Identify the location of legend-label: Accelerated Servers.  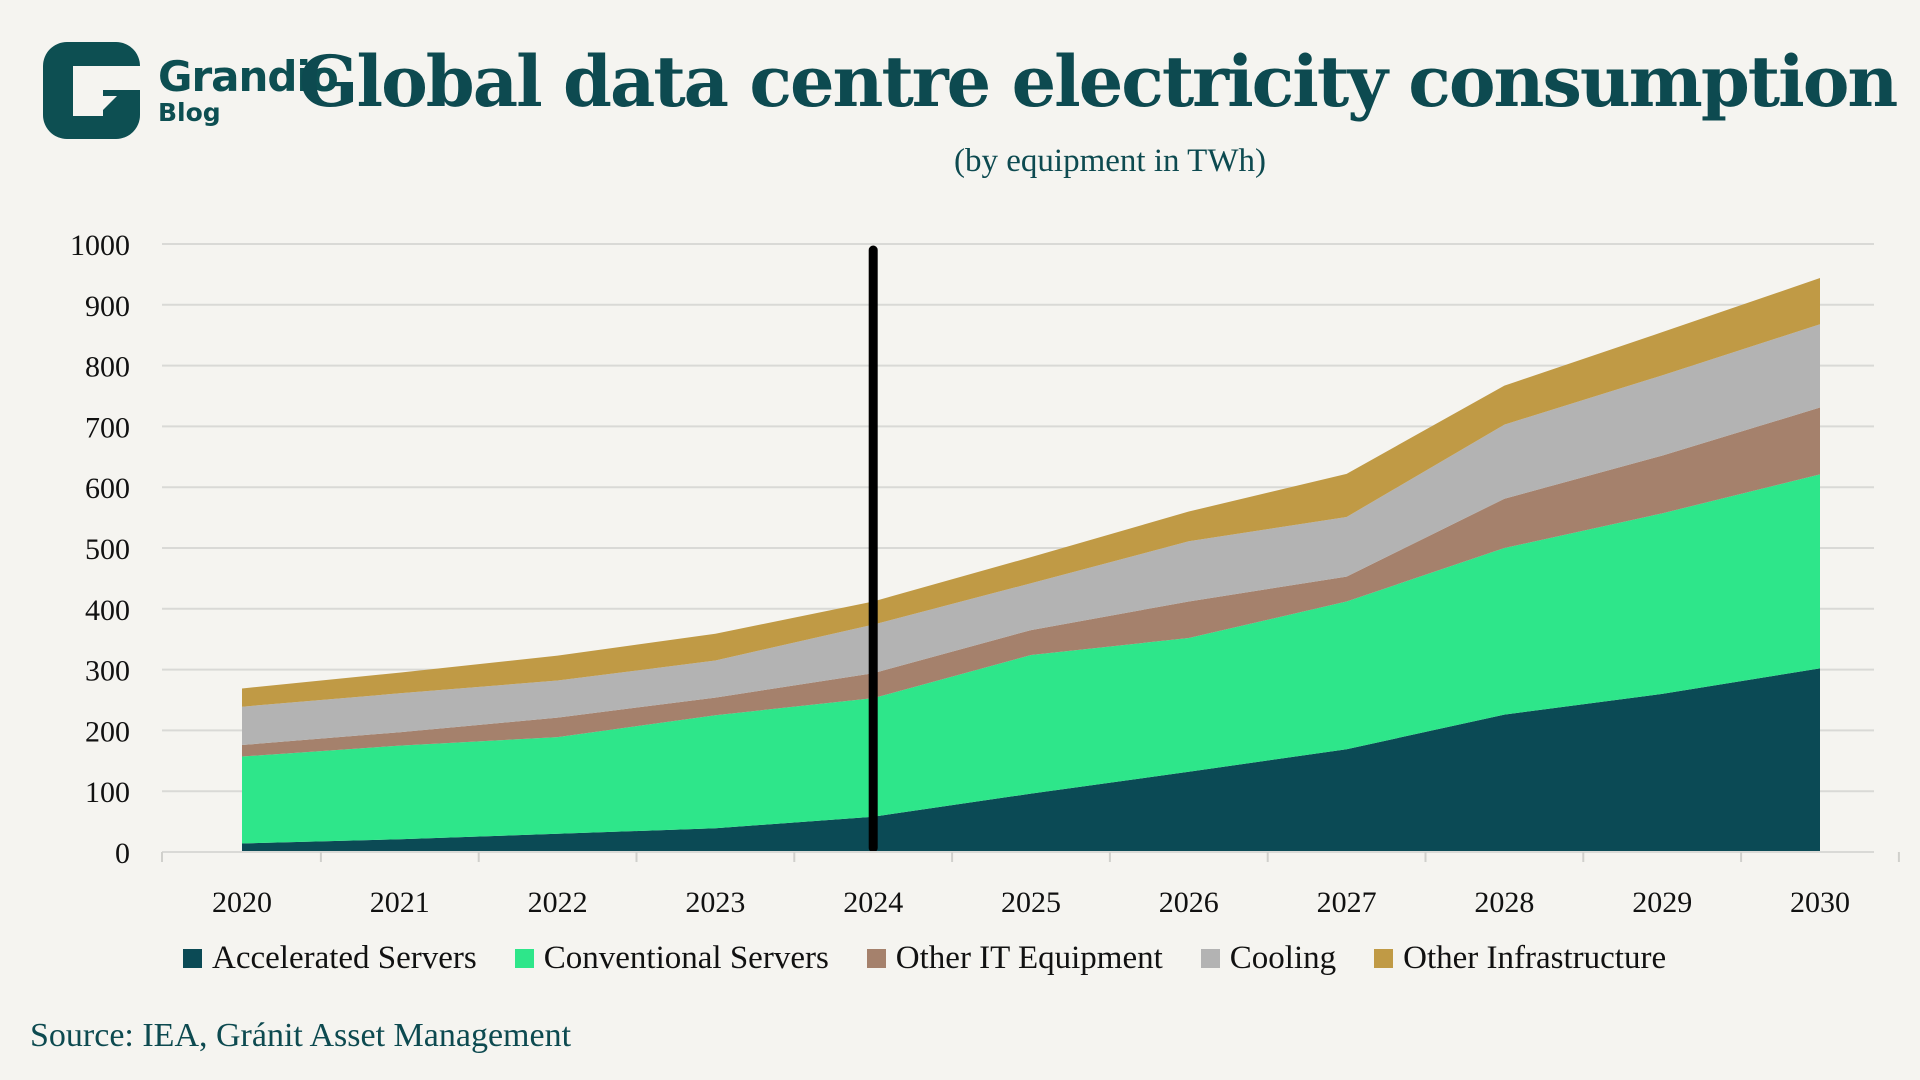
(344, 958).